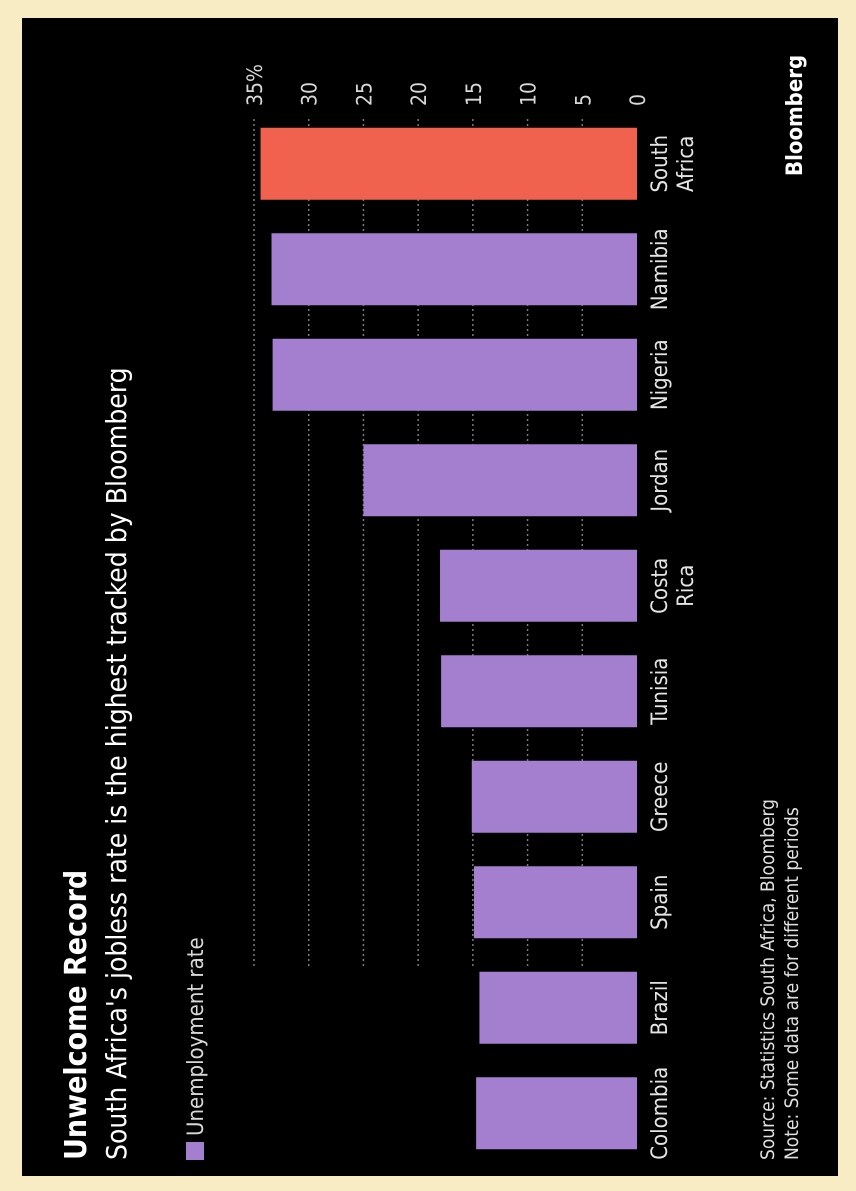  Describe the element at coordinates (660, 692) in the screenshot. I see `x-tick-label: Tunisia` at that location.